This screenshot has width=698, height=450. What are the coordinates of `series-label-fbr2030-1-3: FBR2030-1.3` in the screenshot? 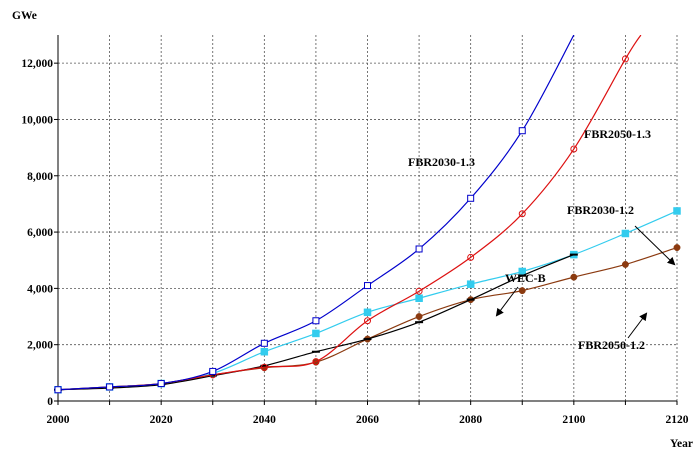 It's located at (441, 162).